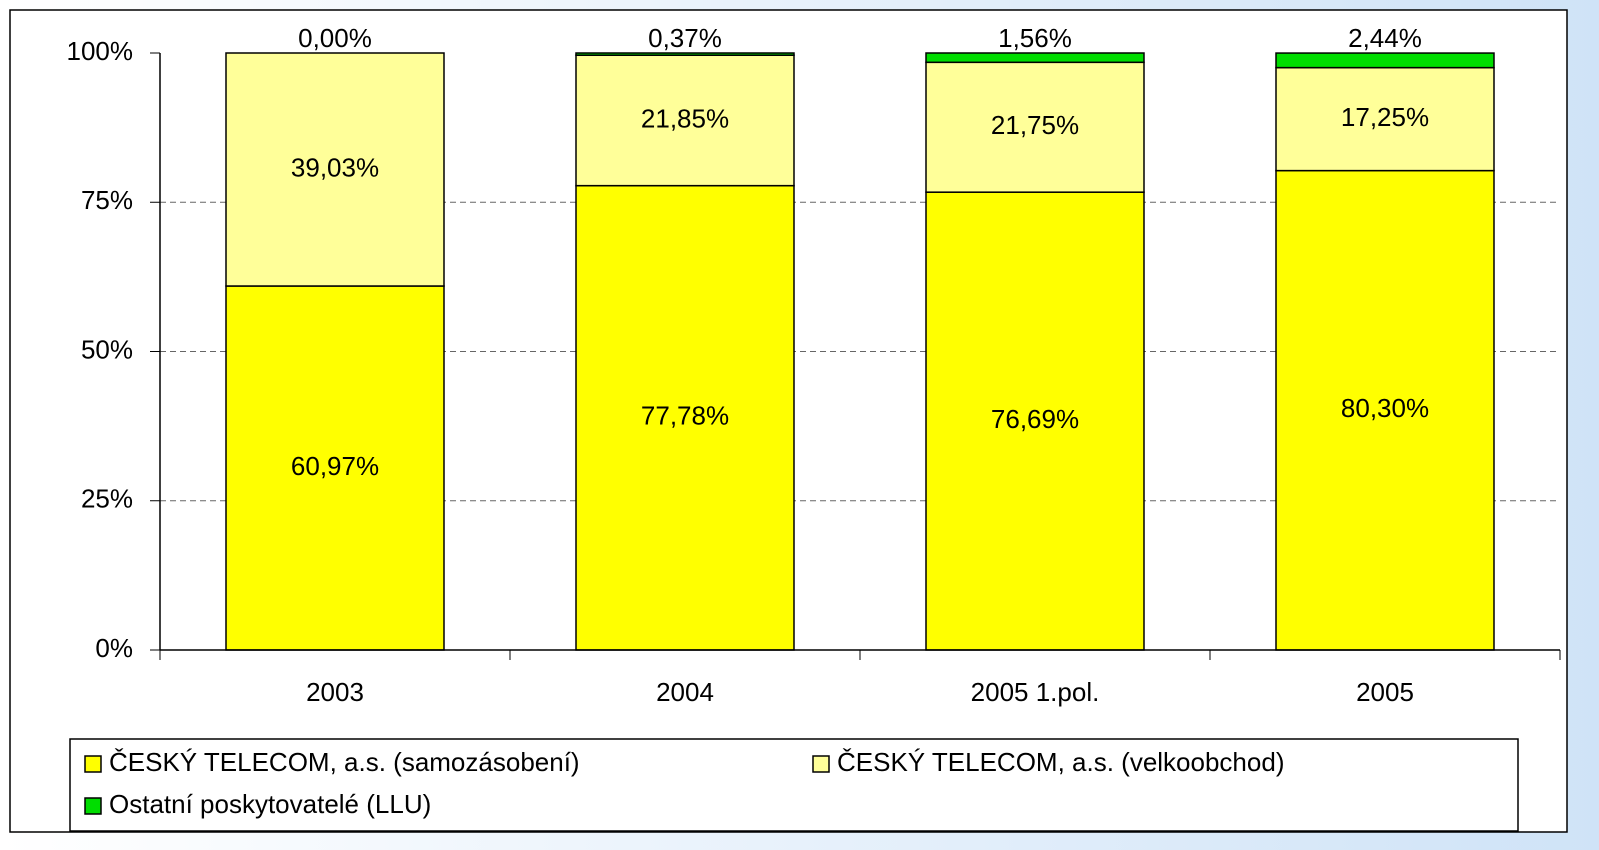  I want to click on data-label: 60,97%, so click(335, 466).